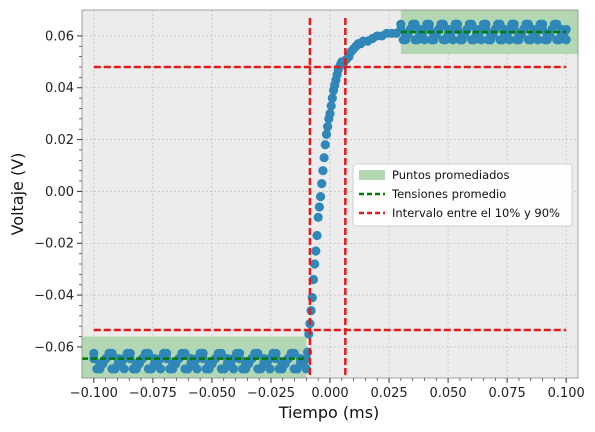  I want to click on y-tick-label: 0.00, so click(59, 192).